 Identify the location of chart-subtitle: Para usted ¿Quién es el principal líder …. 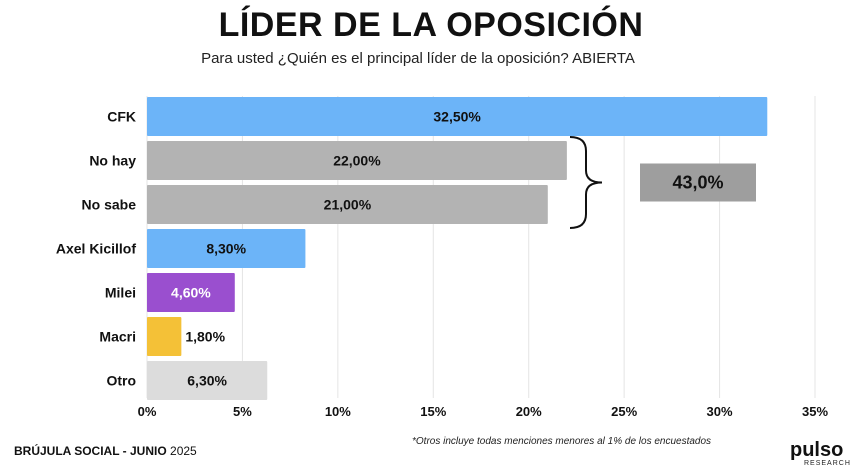
(418, 58).